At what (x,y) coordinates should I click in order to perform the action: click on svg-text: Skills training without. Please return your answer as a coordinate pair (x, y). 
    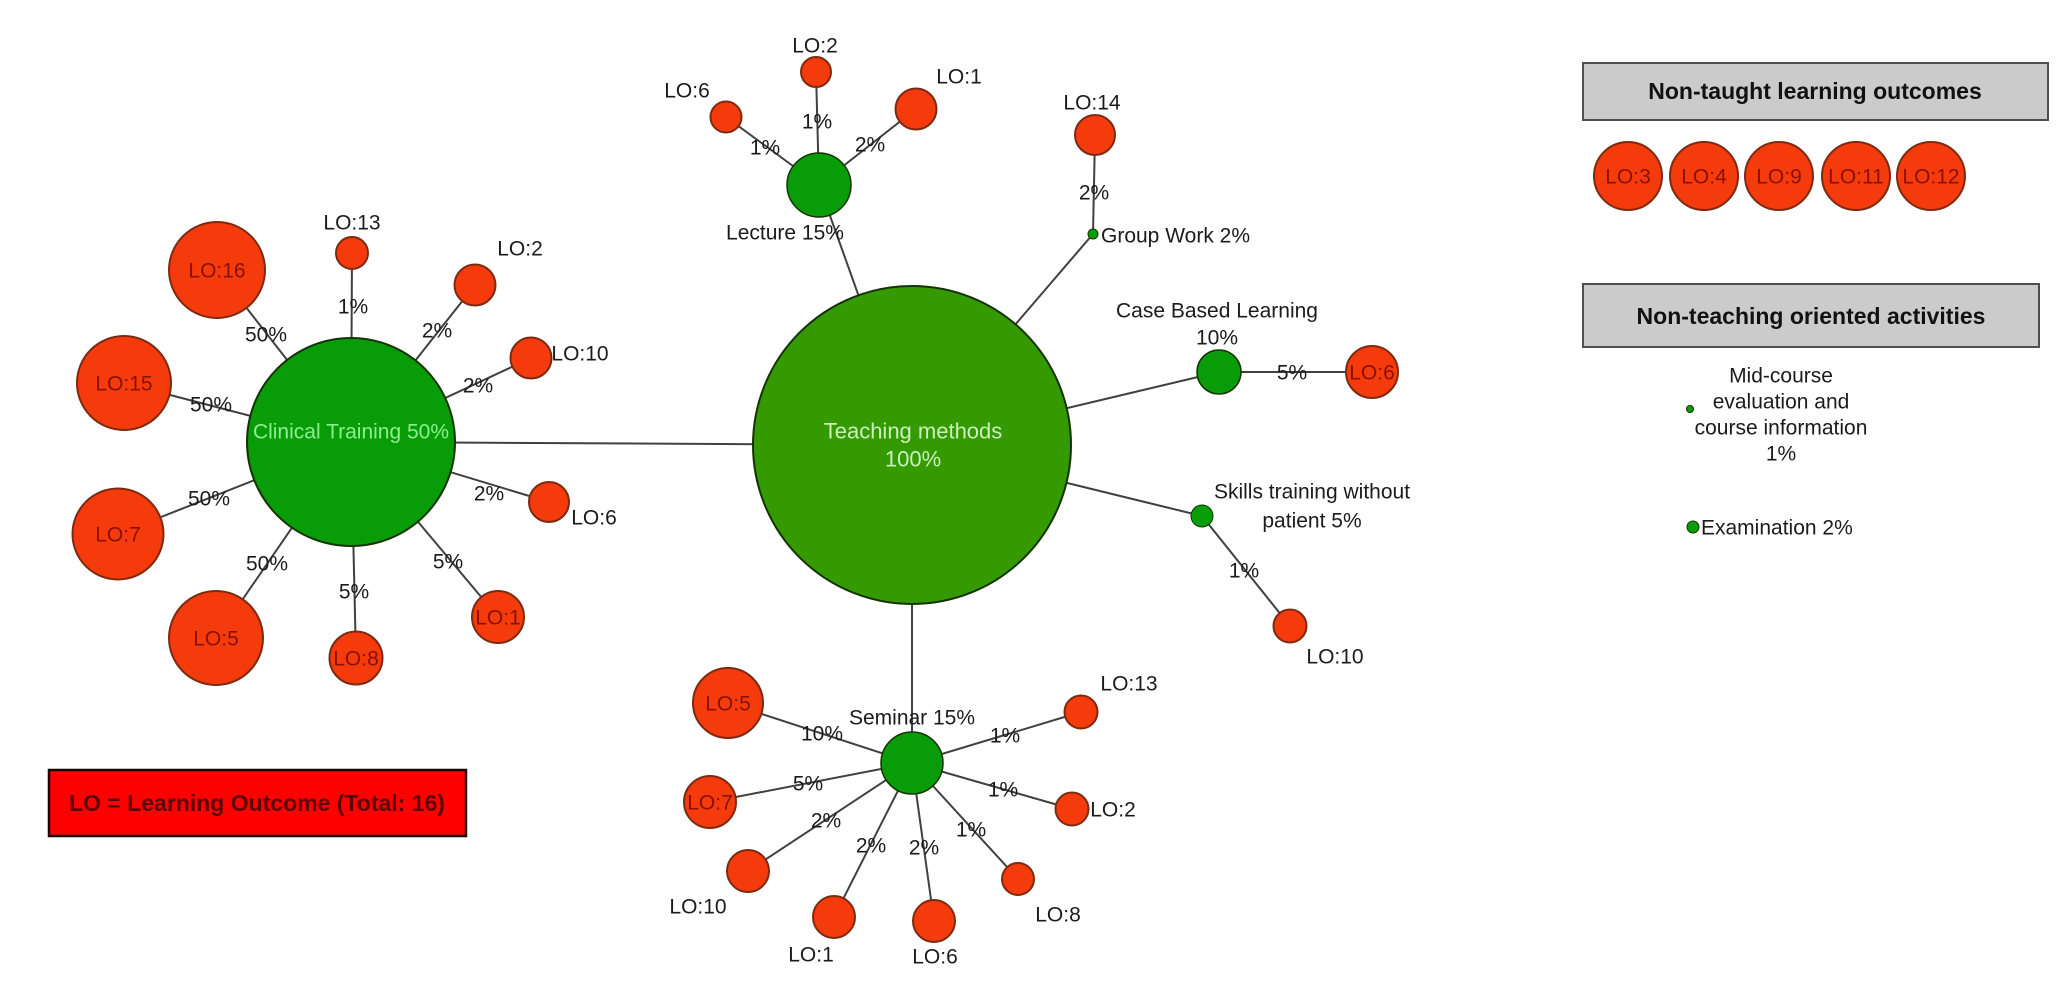
    Looking at the image, I should click on (1312, 491).